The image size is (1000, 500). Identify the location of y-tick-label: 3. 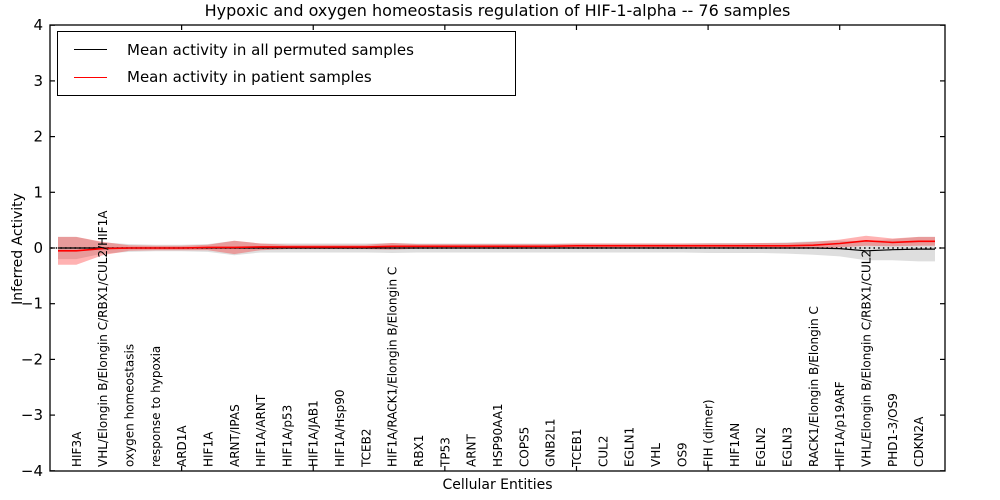
(38, 81).